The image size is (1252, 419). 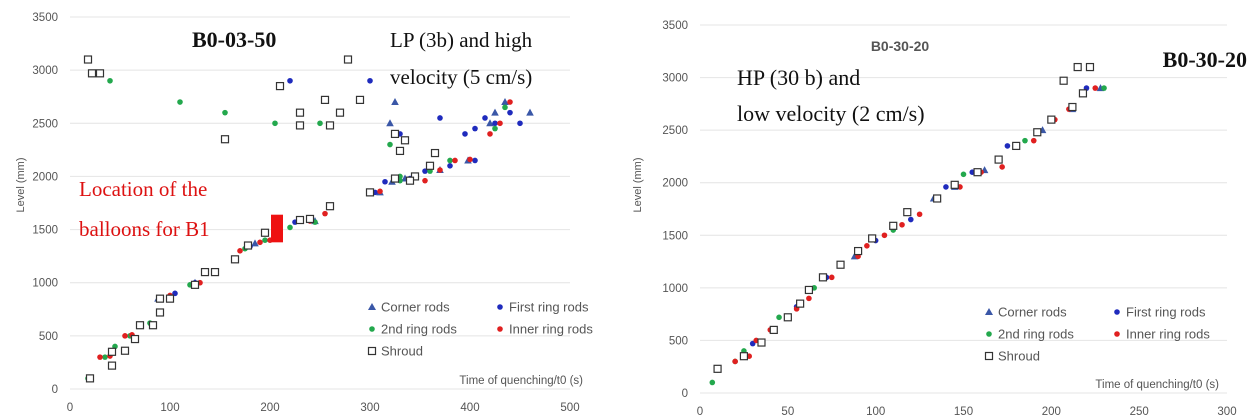 What do you see at coordinates (1036, 334) in the screenshot?
I see `legend-label-second: 2nd ring rods` at bounding box center [1036, 334].